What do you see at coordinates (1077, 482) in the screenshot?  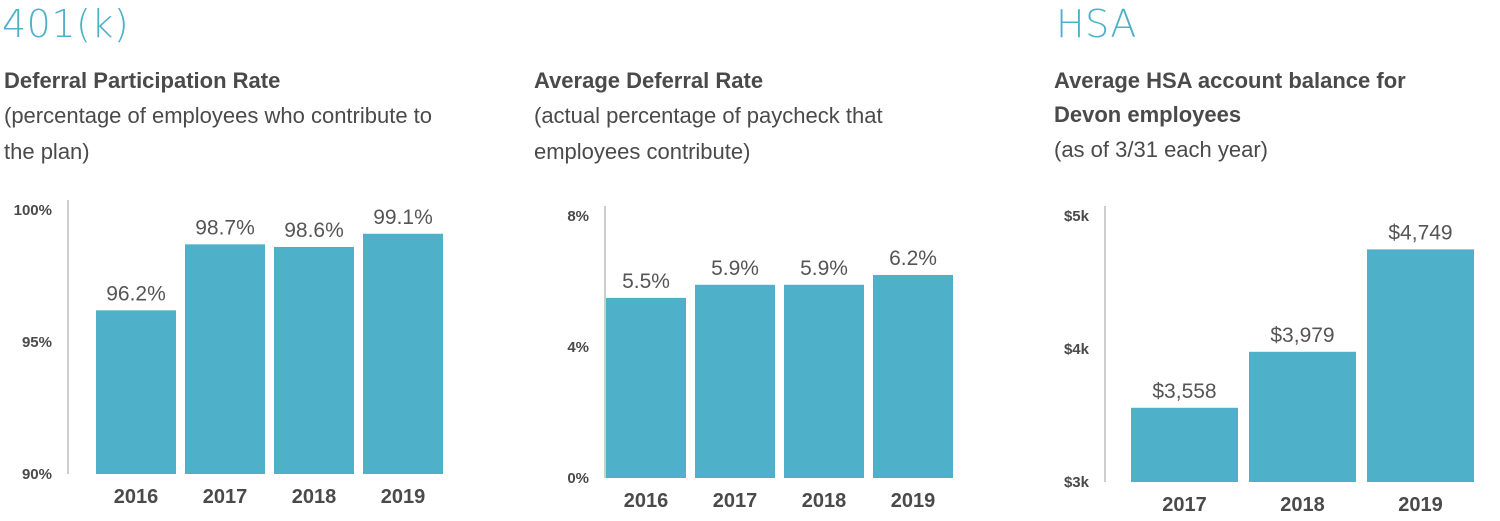 I see `y-tick-label: $3k` at bounding box center [1077, 482].